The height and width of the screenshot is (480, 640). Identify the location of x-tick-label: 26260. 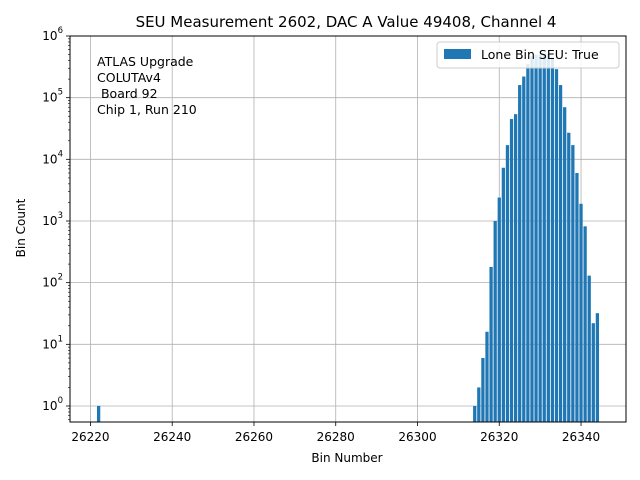
(254, 437).